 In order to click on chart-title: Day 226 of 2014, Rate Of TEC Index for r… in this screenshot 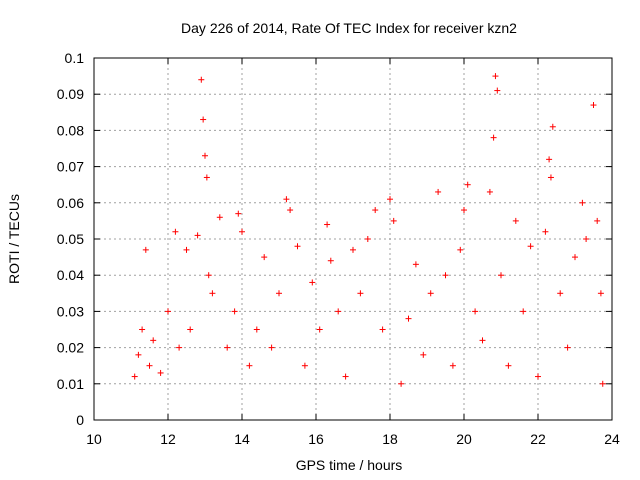, I will do `click(349, 28)`.